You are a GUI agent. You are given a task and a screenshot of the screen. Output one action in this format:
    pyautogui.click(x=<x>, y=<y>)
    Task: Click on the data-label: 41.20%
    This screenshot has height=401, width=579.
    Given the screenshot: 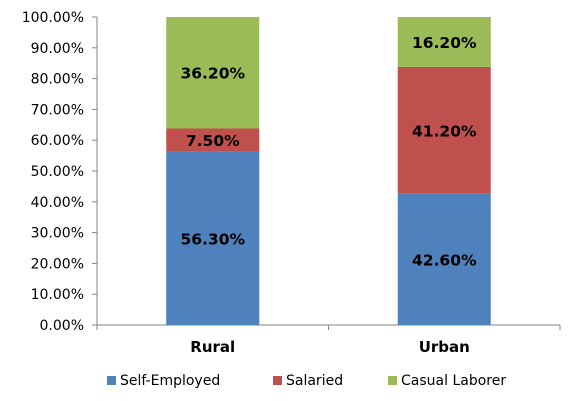 What is the action you would take?
    pyautogui.click(x=444, y=131)
    